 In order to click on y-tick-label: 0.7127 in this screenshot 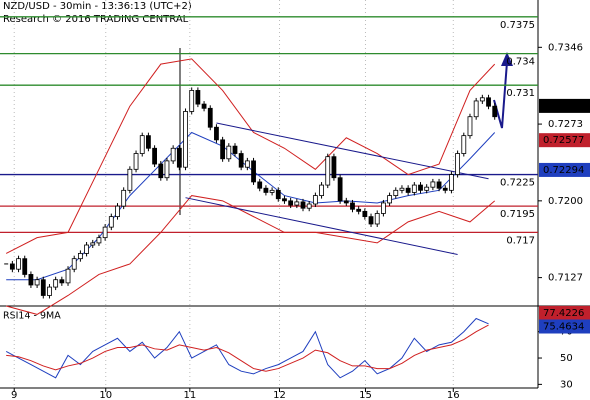, I will do `click(565, 278)`.